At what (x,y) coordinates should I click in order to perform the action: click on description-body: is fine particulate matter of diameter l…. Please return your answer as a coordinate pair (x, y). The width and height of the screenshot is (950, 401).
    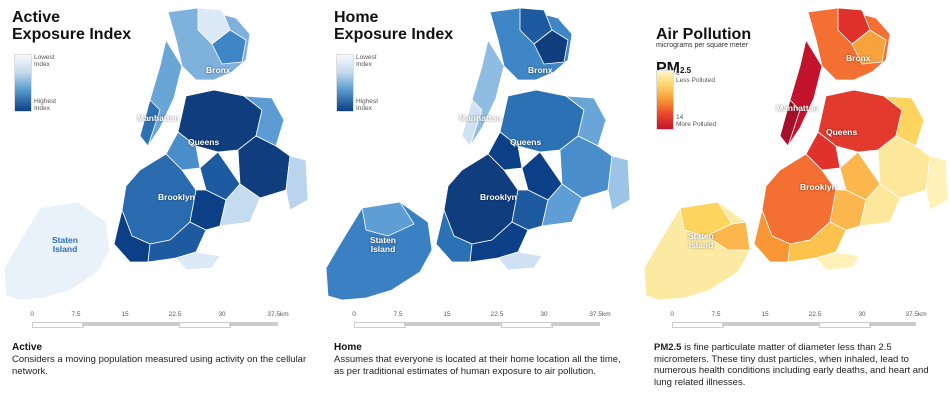
    Looking at the image, I should click on (791, 365).